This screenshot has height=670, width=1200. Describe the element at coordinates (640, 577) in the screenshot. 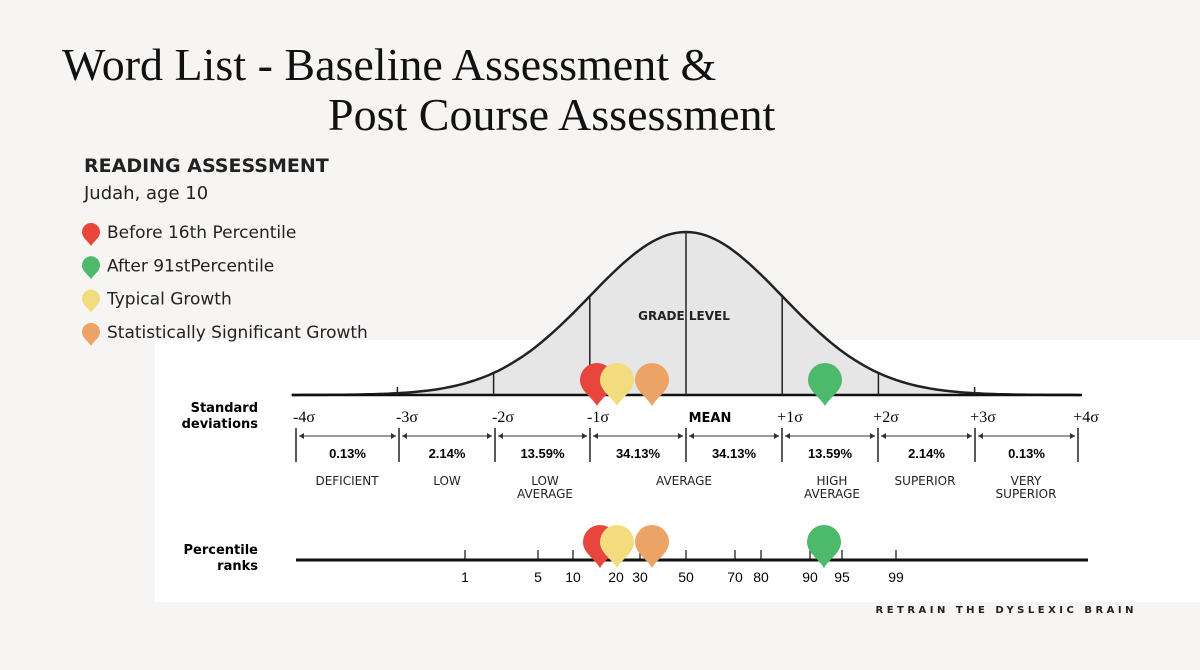

I see `percentile-label: 30` at that location.